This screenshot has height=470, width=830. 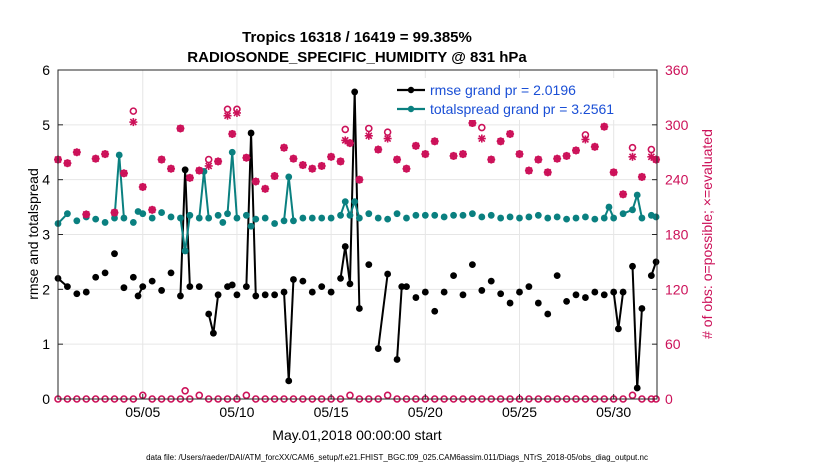 I want to click on left-tick-label: 3, so click(x=46, y=235).